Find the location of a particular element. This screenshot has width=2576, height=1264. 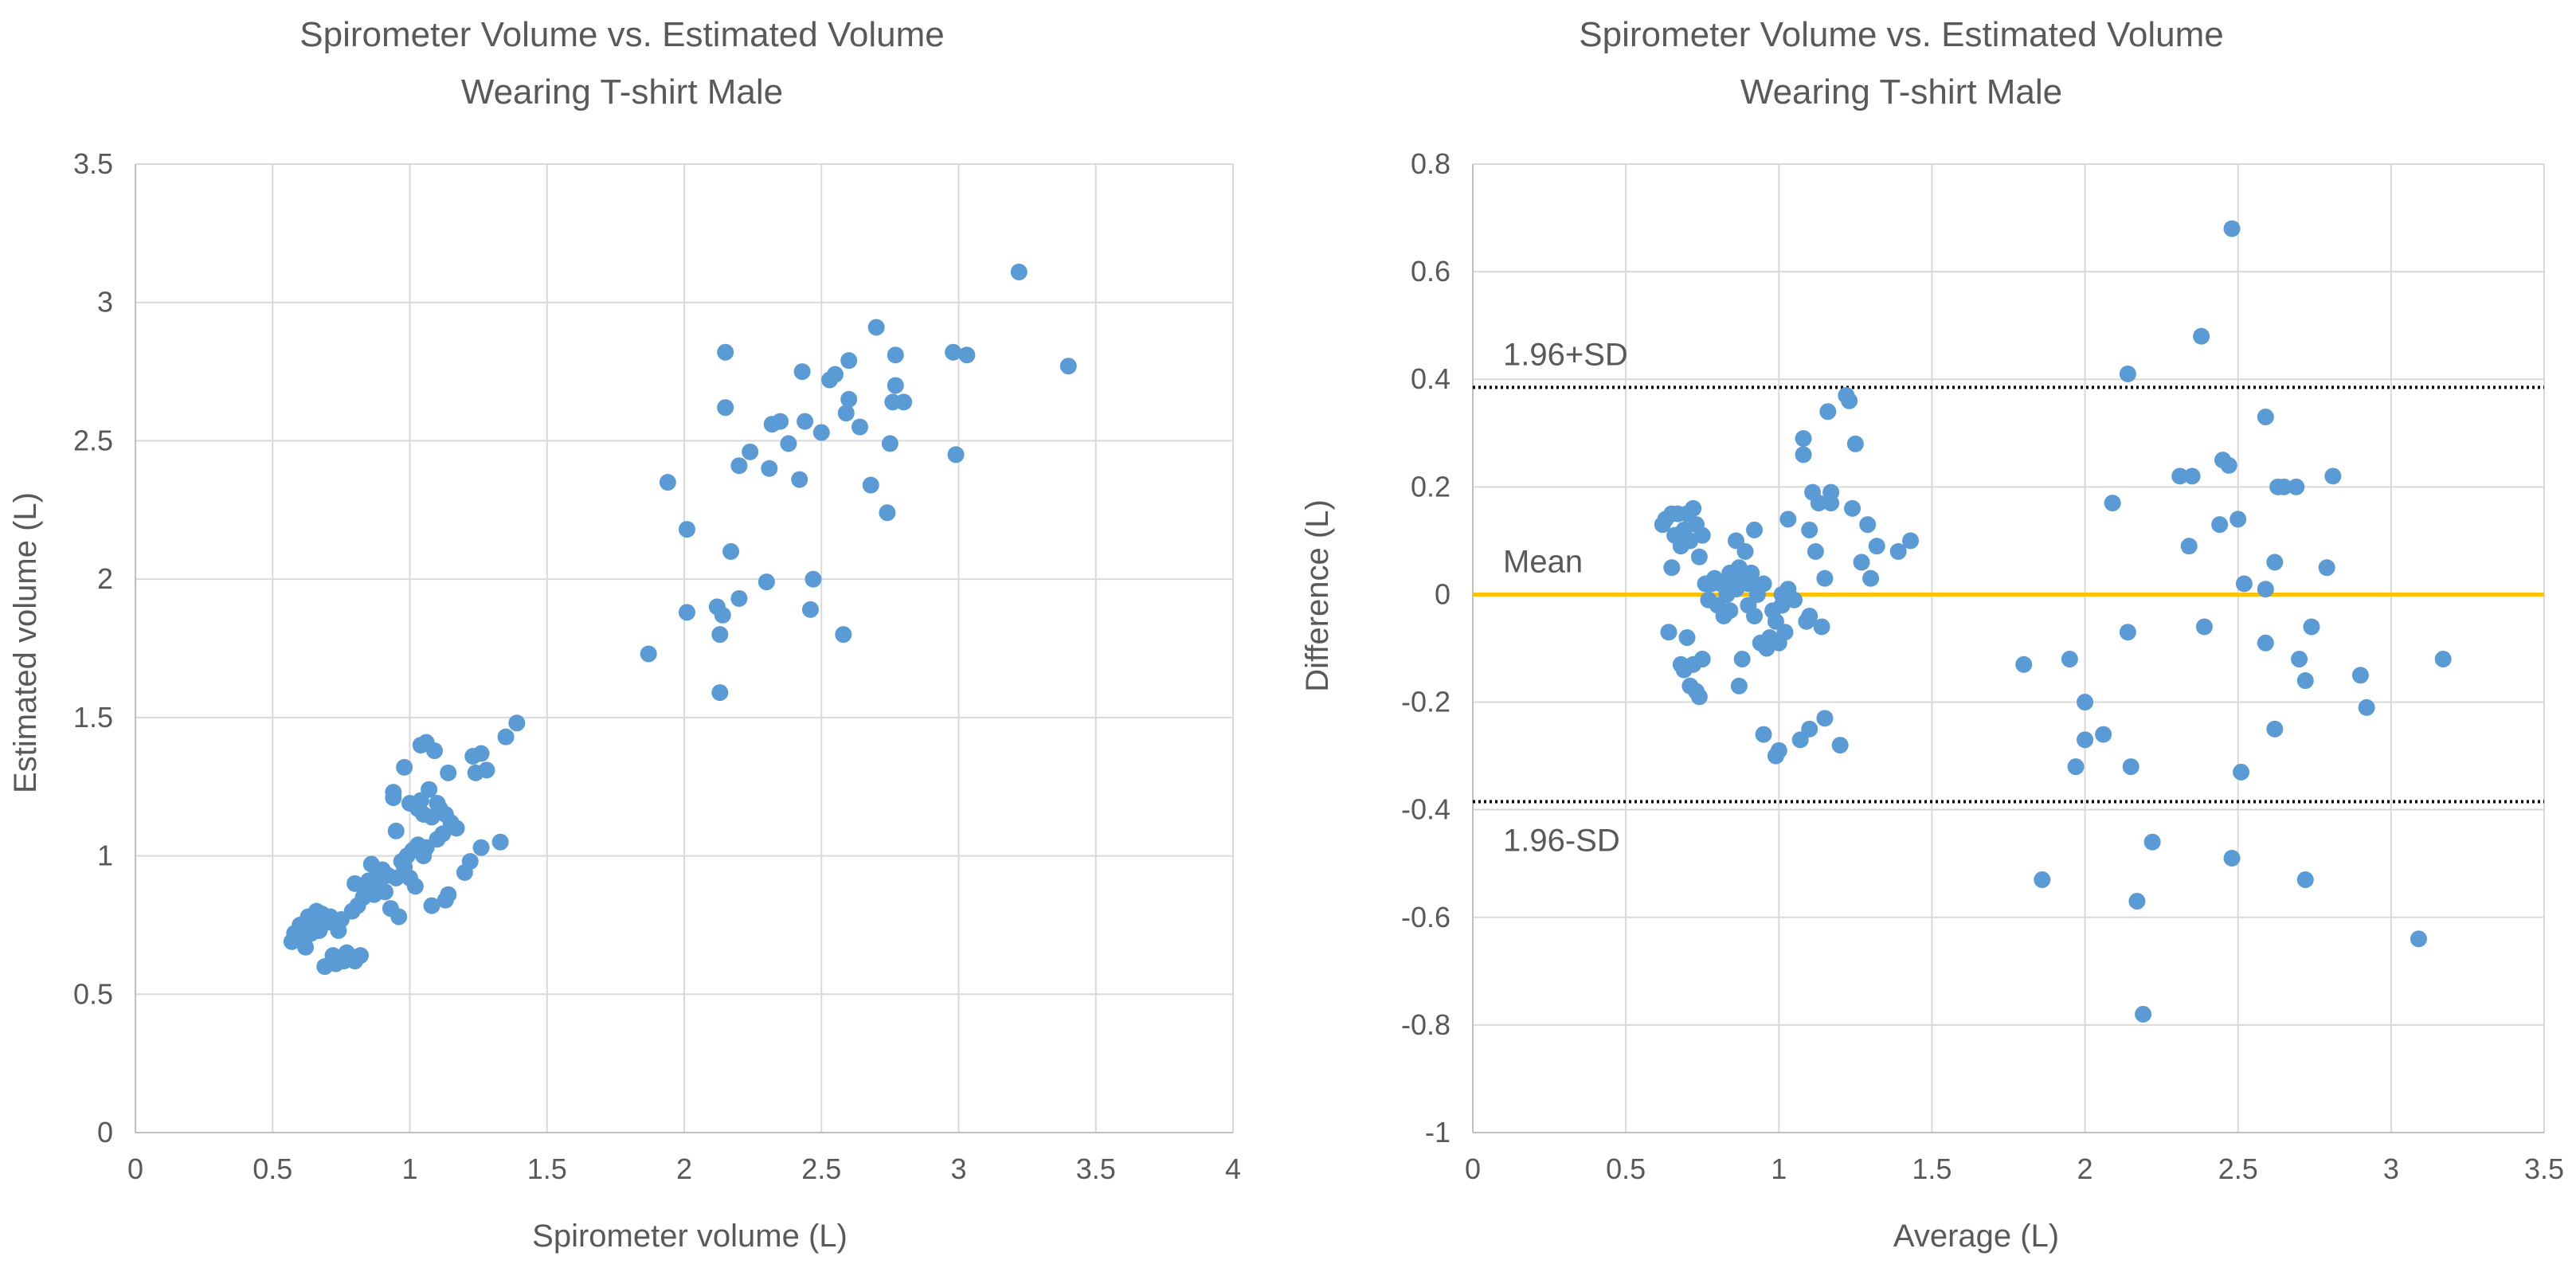

x-axis-label: Spirometer volume (L) is located at coordinates (690, 1236).